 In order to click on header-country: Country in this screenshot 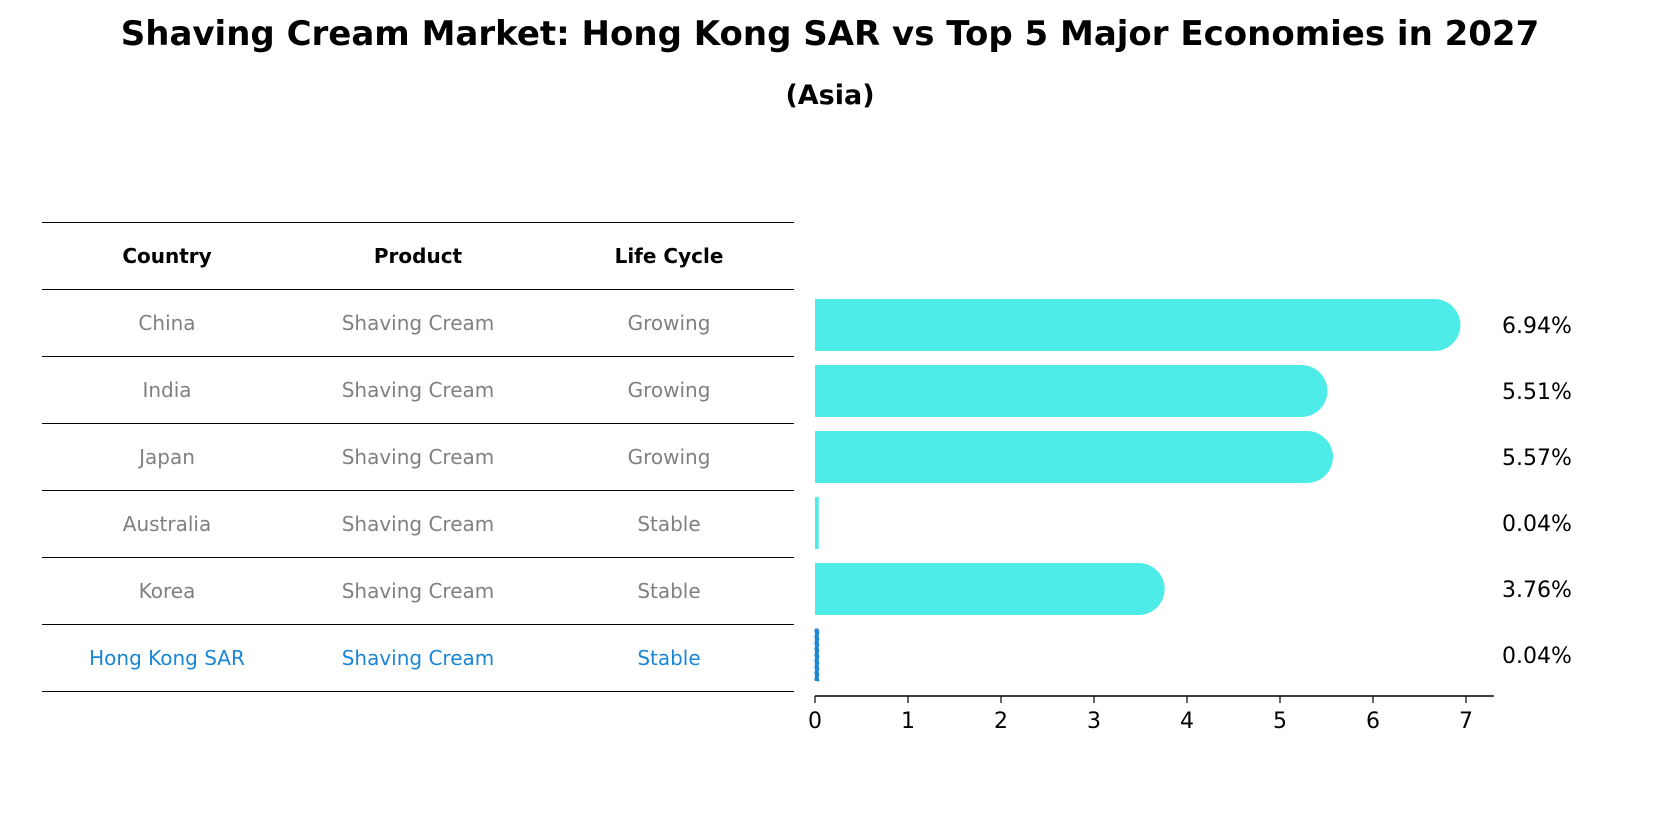, I will do `click(167, 256)`.